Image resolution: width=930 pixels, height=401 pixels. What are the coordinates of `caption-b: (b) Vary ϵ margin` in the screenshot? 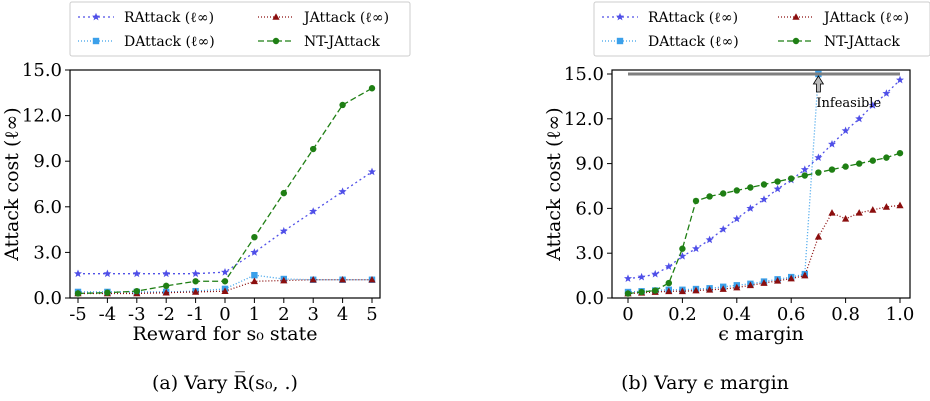 It's located at (705, 383).